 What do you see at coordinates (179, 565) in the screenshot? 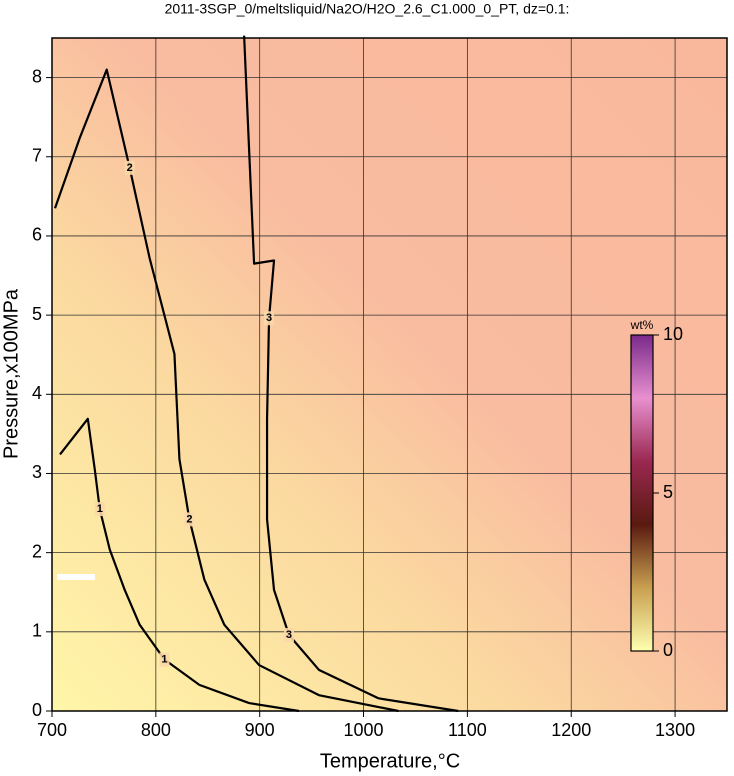
I see `contour-line` at bounding box center [179, 565].